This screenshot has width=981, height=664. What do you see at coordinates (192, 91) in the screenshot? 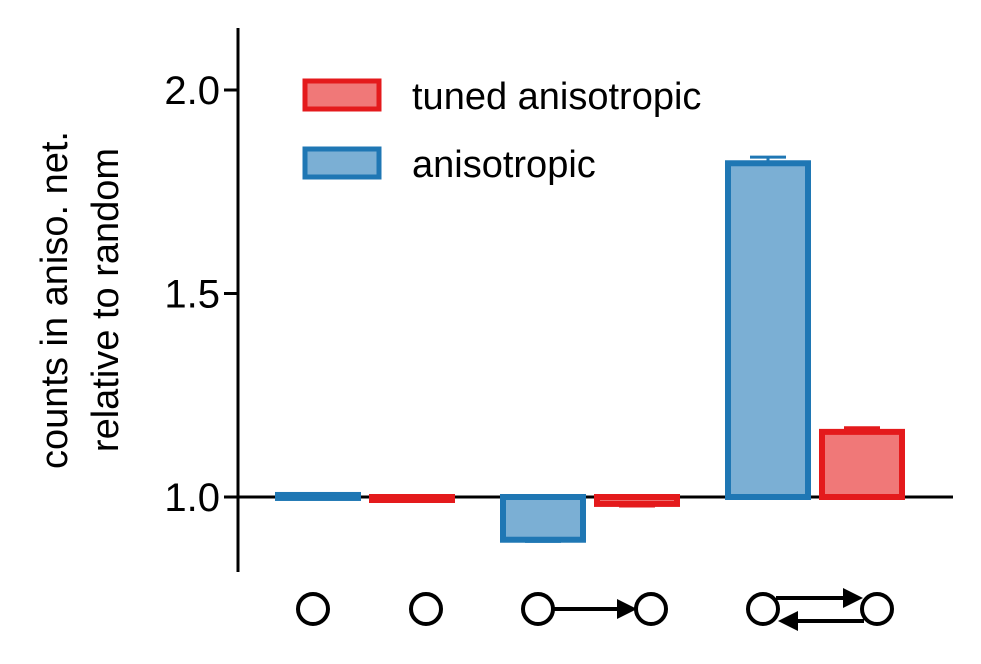
I see `y-tick-label-2: 2.0` at bounding box center [192, 91].